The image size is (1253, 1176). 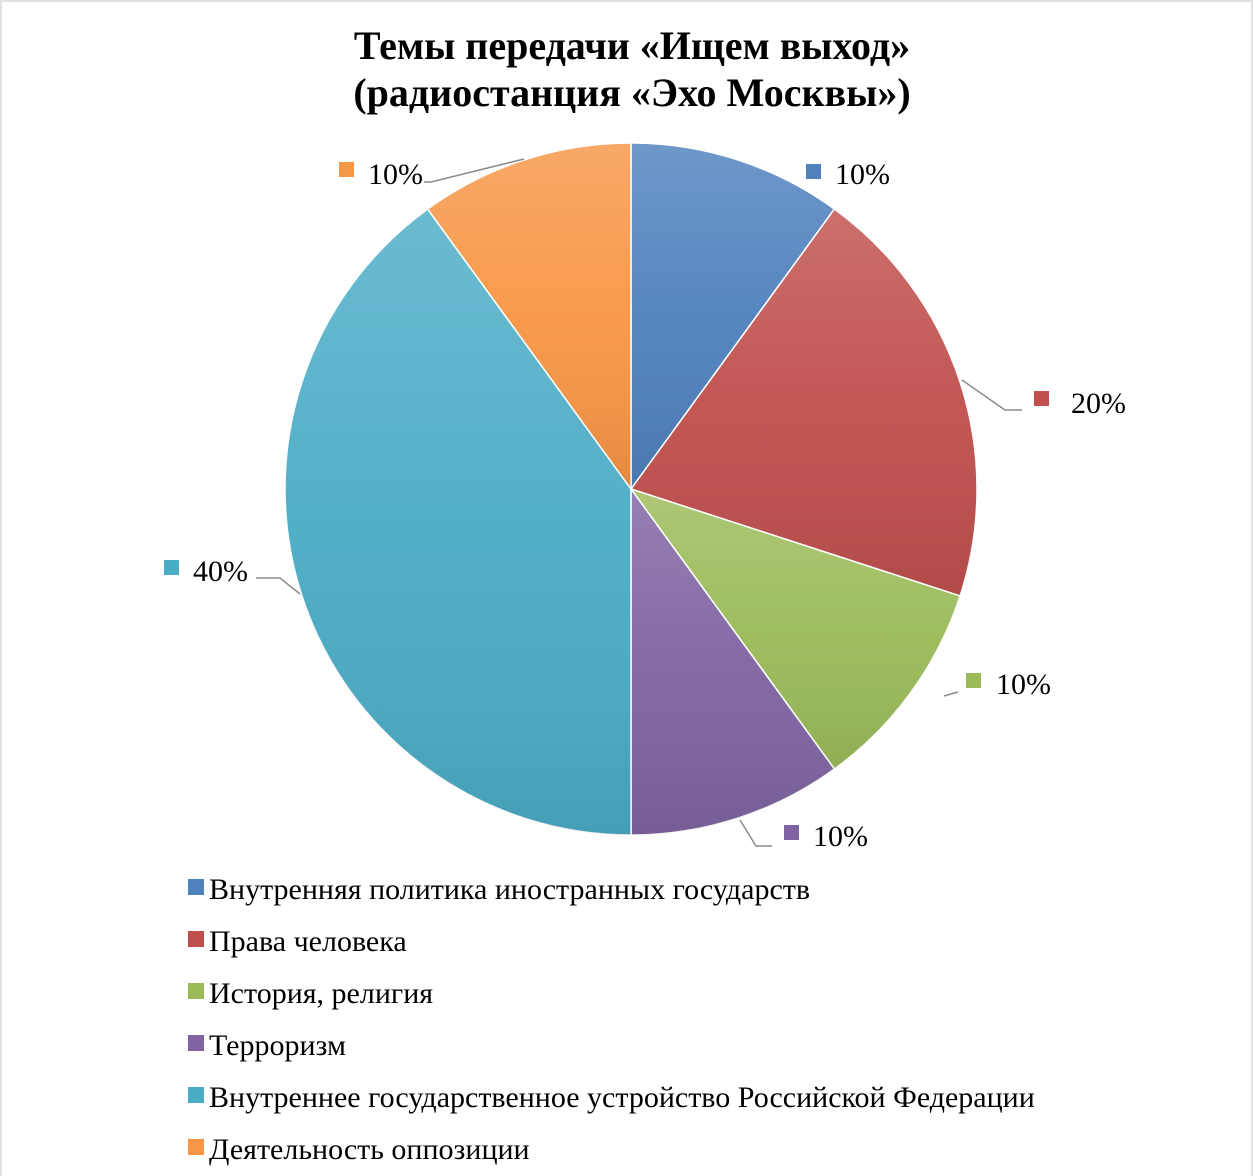 What do you see at coordinates (632, 45) in the screenshot?
I see `chart-title-line-1: Темы передачи «Ищем выход»` at bounding box center [632, 45].